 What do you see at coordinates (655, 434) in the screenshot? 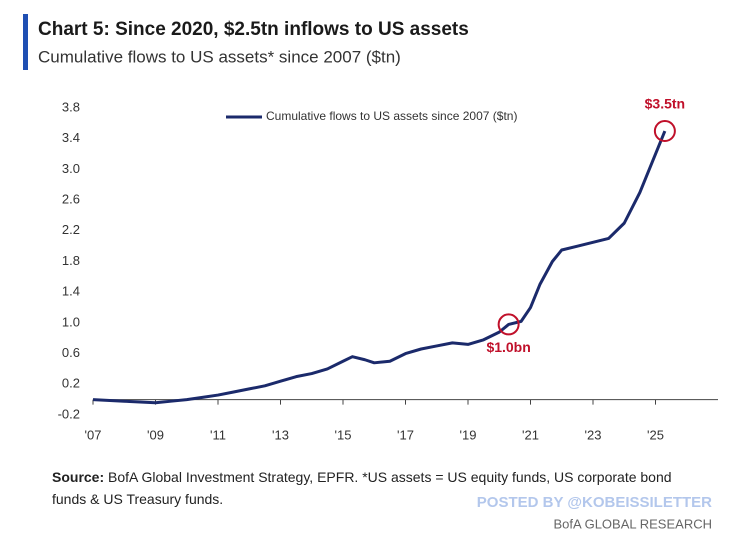
I see `x-tick-label: '25` at bounding box center [655, 434].